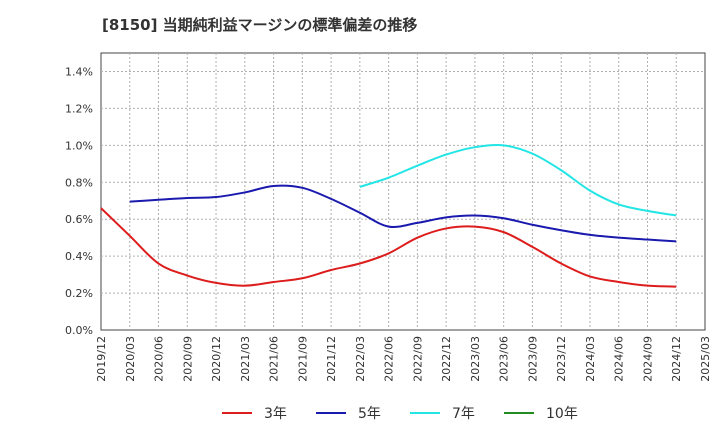 The height and width of the screenshot is (440, 720). I want to click on y-tick-label: 0.0%, so click(79, 330).